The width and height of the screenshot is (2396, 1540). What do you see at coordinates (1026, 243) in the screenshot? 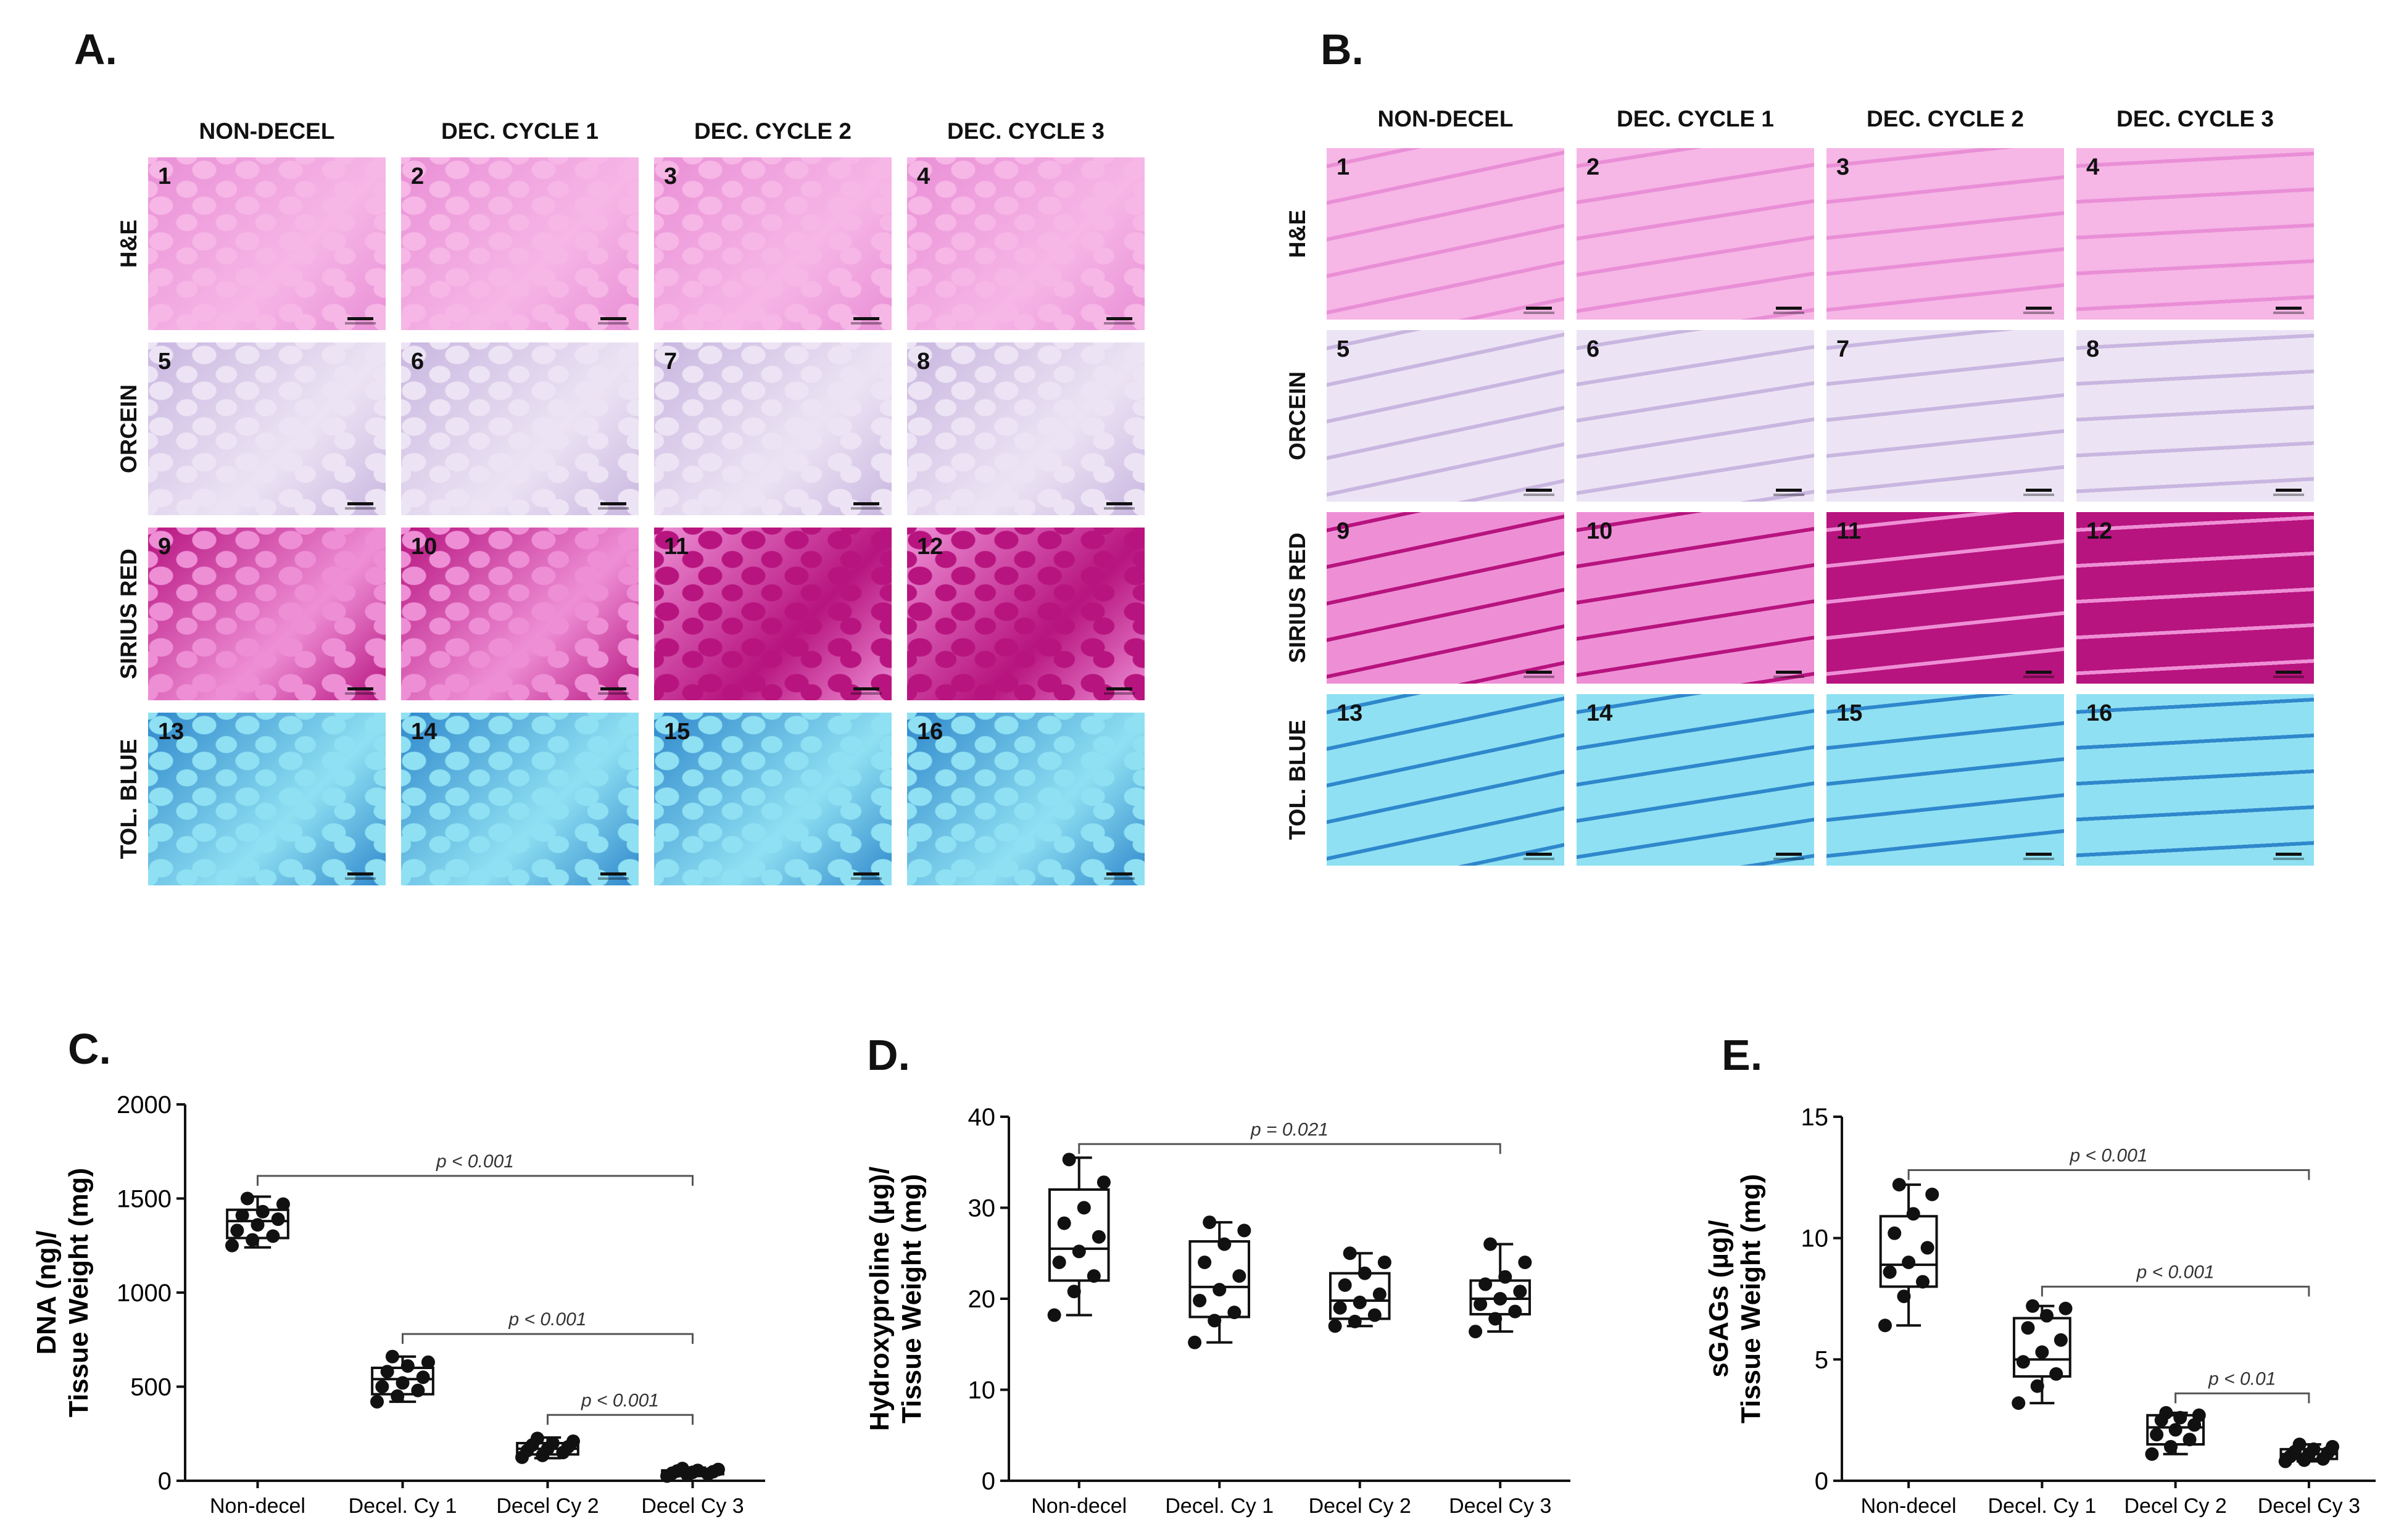
I see `histology-tile: 4` at bounding box center [1026, 243].